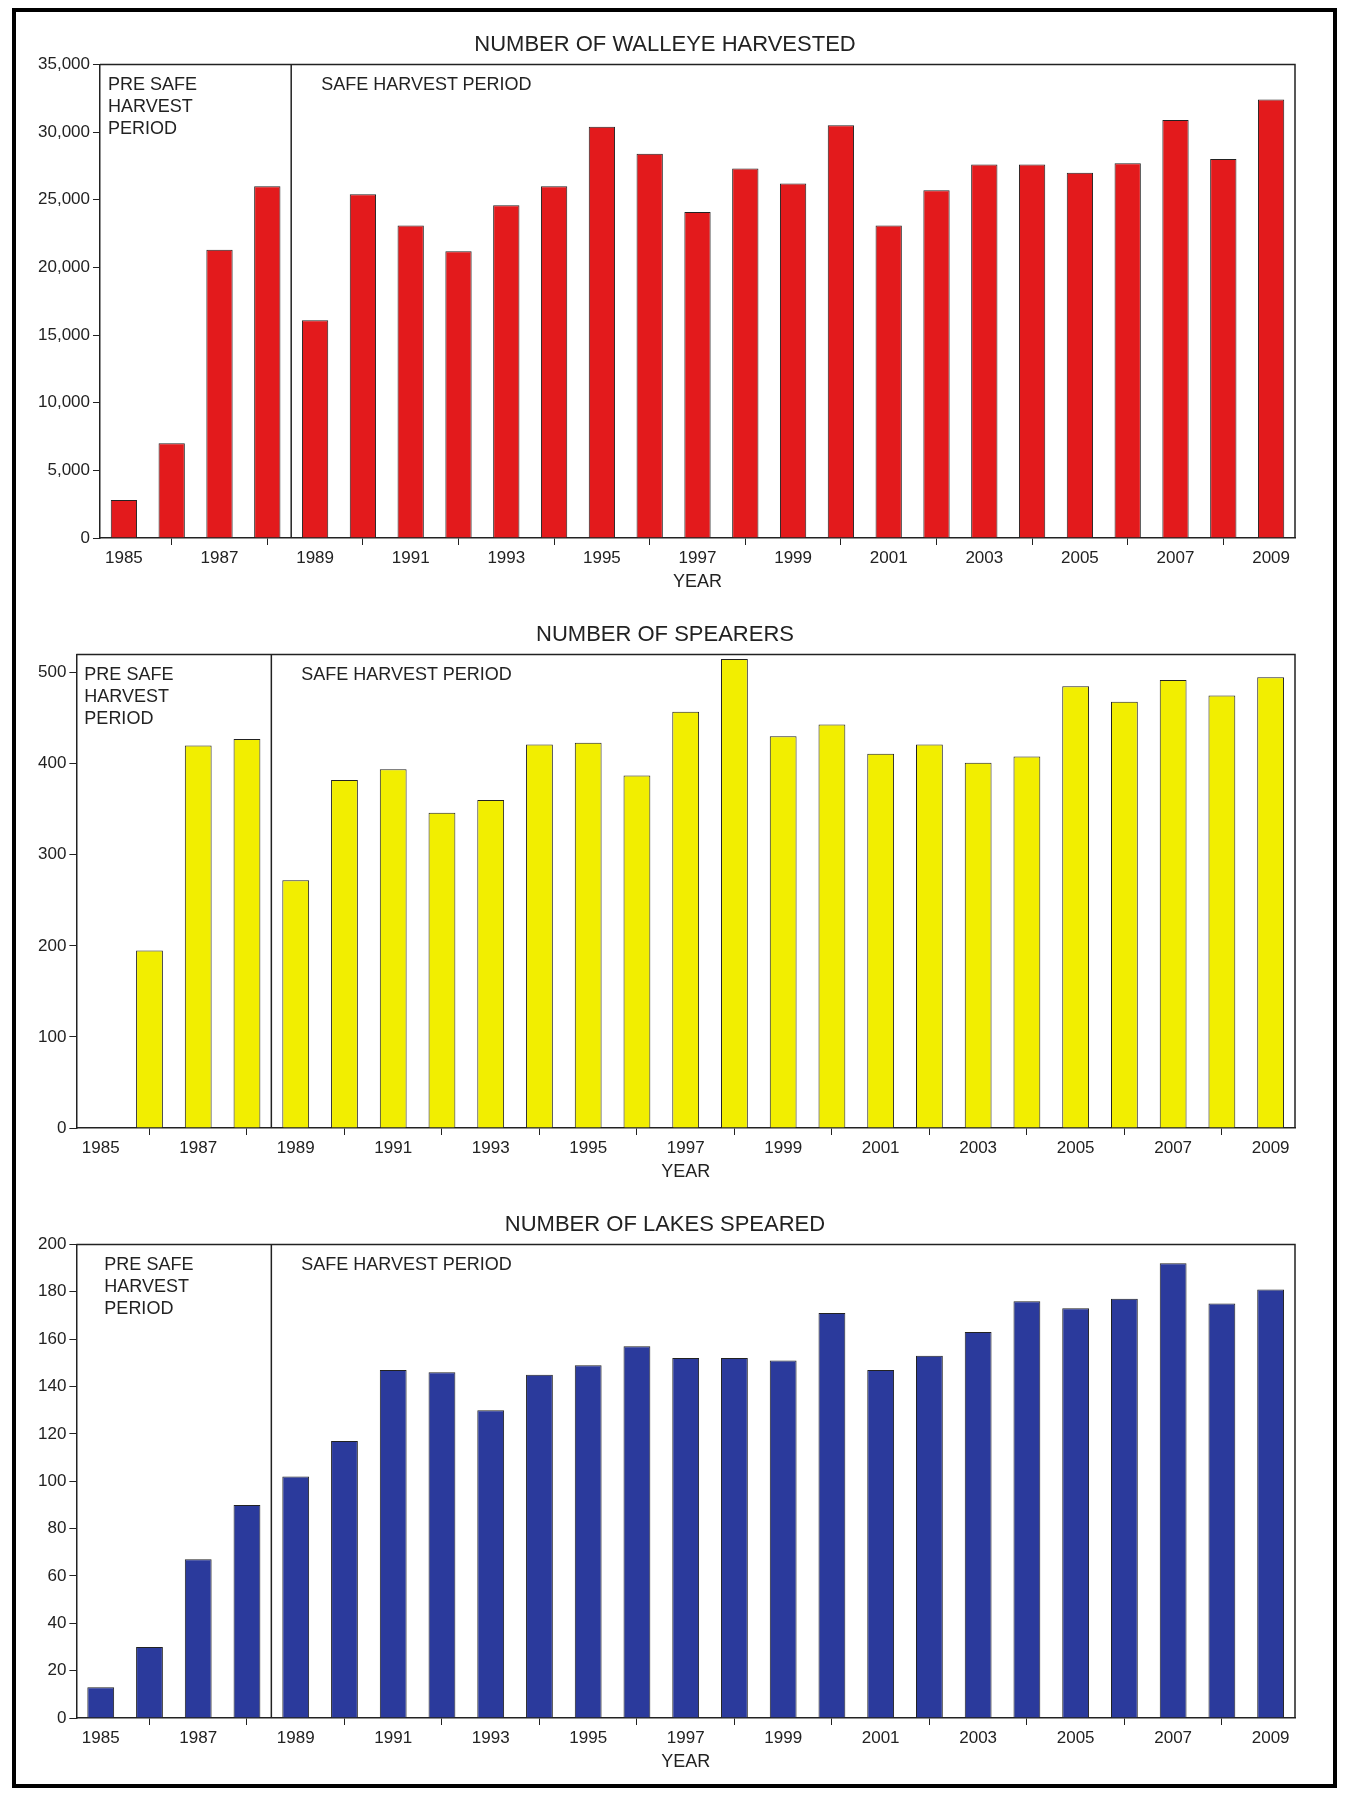 The height and width of the screenshot is (1802, 1355). What do you see at coordinates (57, 1622) in the screenshot?
I see `y-tick-label: 40` at bounding box center [57, 1622].